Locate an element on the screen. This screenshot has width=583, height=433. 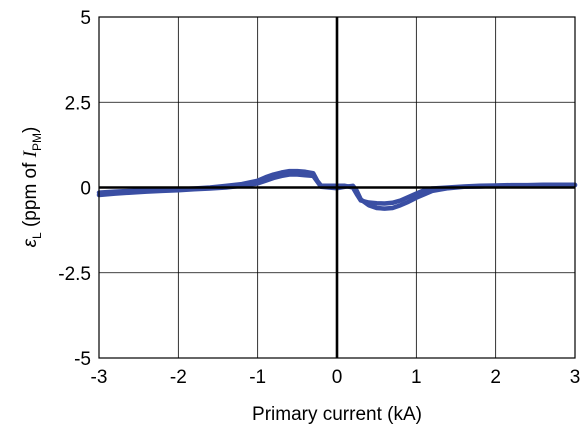
y-tick-label: -5 is located at coordinates (82, 359).